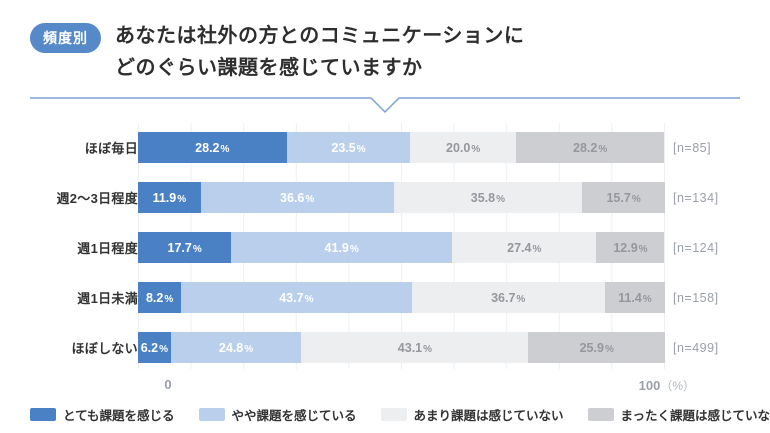 The width and height of the screenshot is (770, 433). I want to click on segment-value-label: 11.4%, so click(635, 297).